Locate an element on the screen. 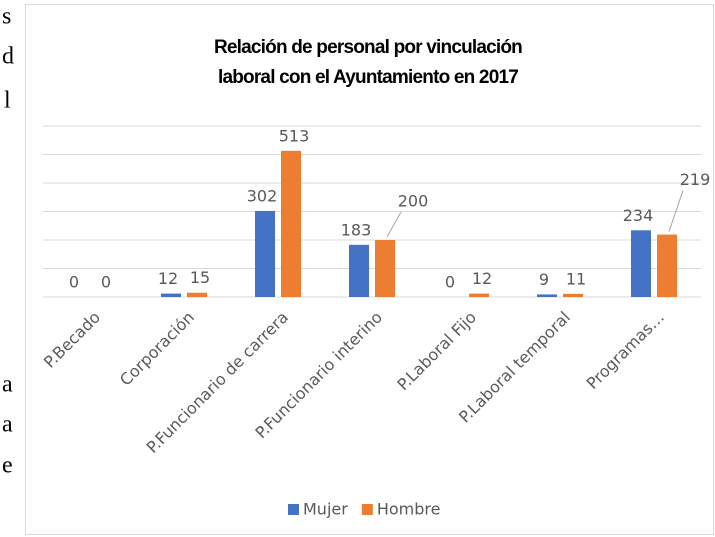 The height and width of the screenshot is (537, 715). legend-label: Hombre is located at coordinates (409, 509).